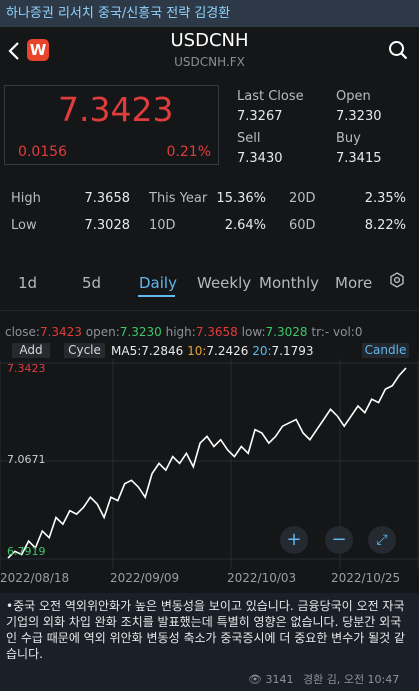 This screenshot has width=419, height=691. I want to click on 10d-label: 10D, so click(162, 225).